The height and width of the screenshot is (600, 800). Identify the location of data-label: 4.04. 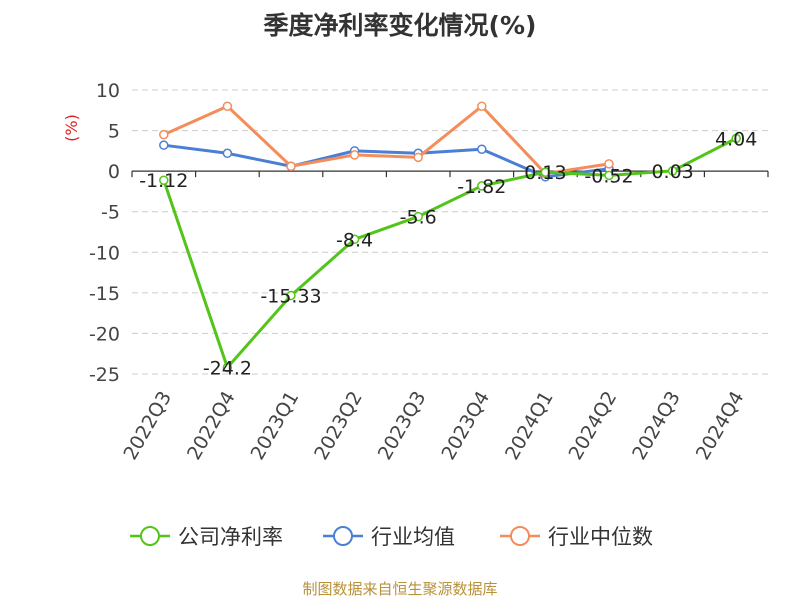
(736, 139).